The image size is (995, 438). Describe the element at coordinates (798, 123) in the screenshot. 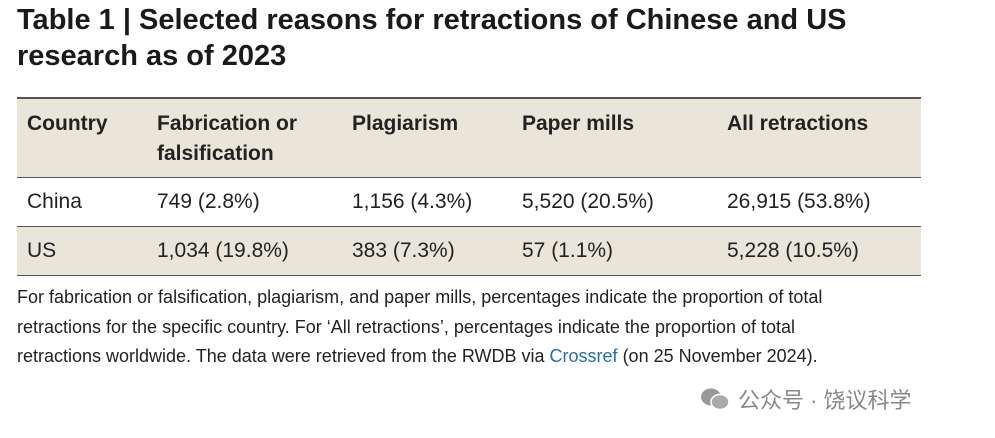

I see `column-header: All retractions` at that location.